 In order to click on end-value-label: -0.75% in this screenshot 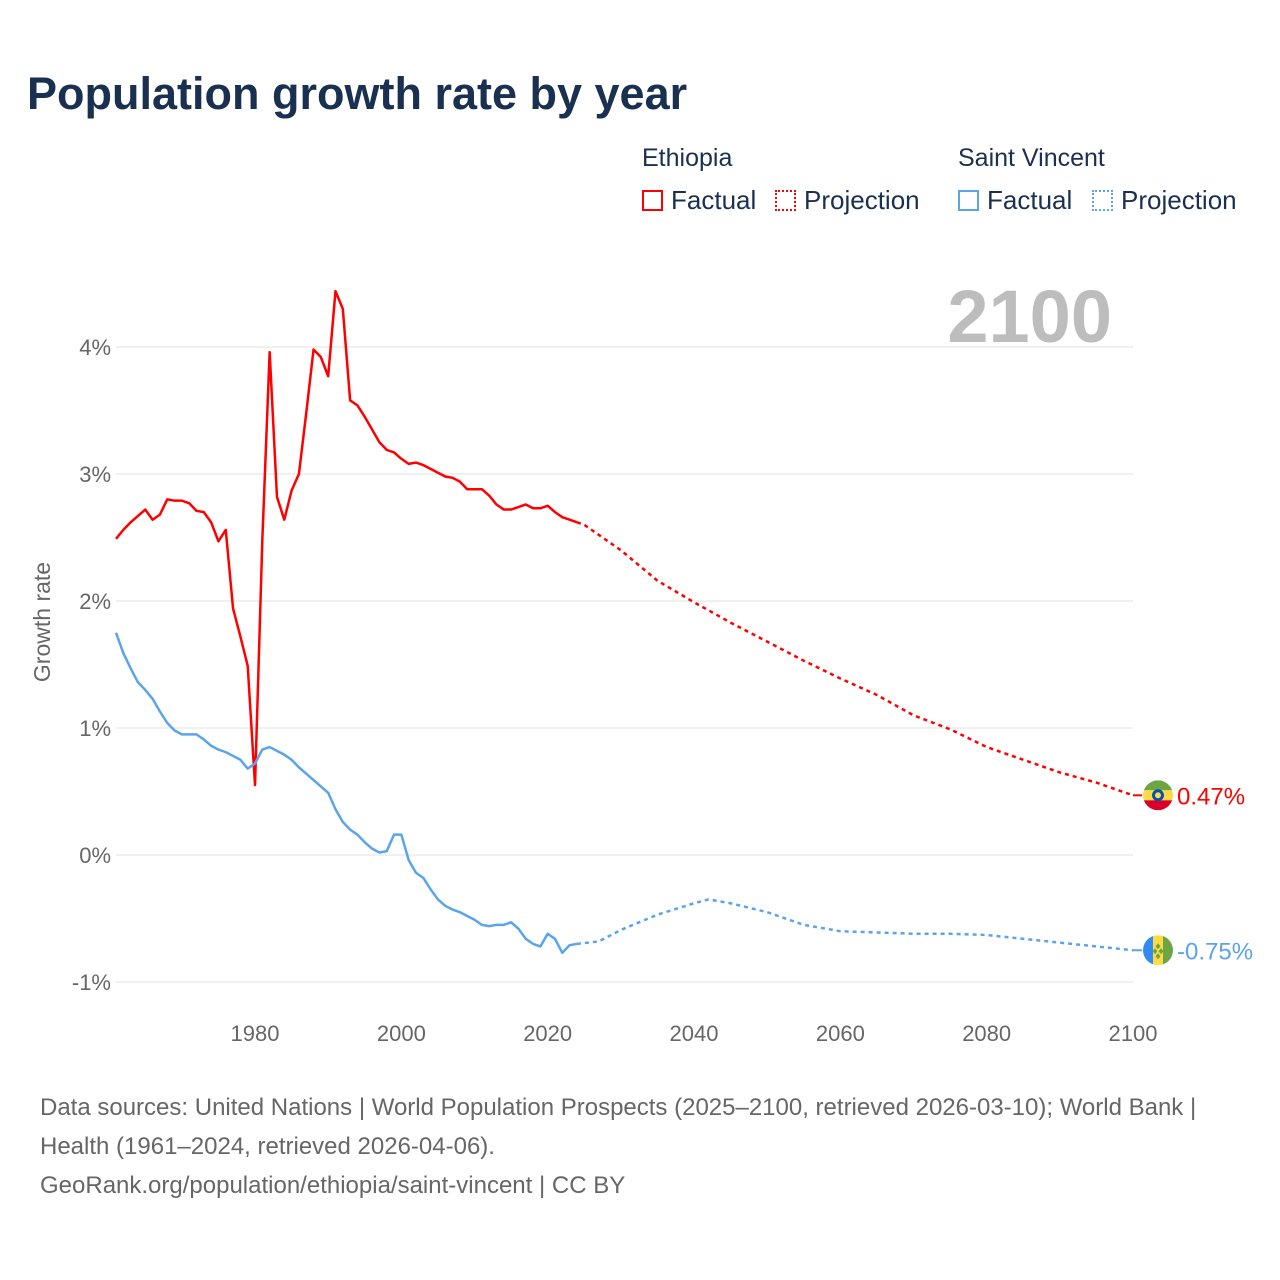, I will do `click(1215, 951)`.